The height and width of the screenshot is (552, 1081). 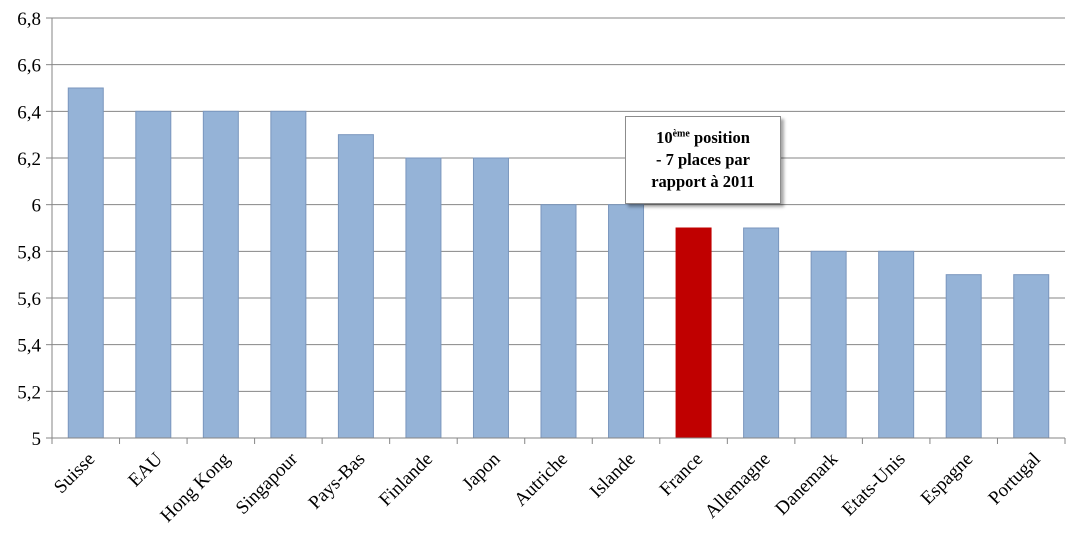 I want to click on y-tick-label: 5,2, so click(x=29, y=392).